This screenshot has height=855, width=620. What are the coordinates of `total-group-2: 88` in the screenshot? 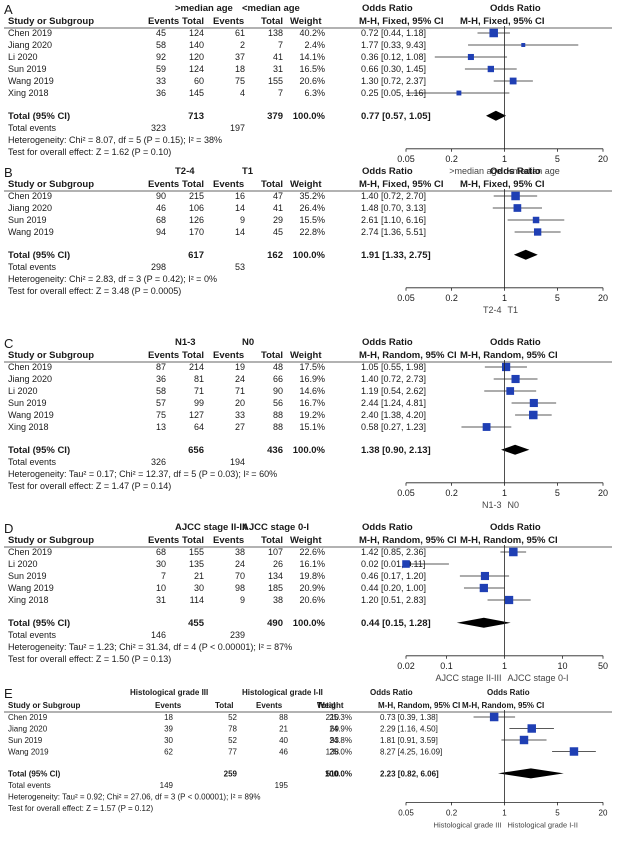 It's located at (278, 415).